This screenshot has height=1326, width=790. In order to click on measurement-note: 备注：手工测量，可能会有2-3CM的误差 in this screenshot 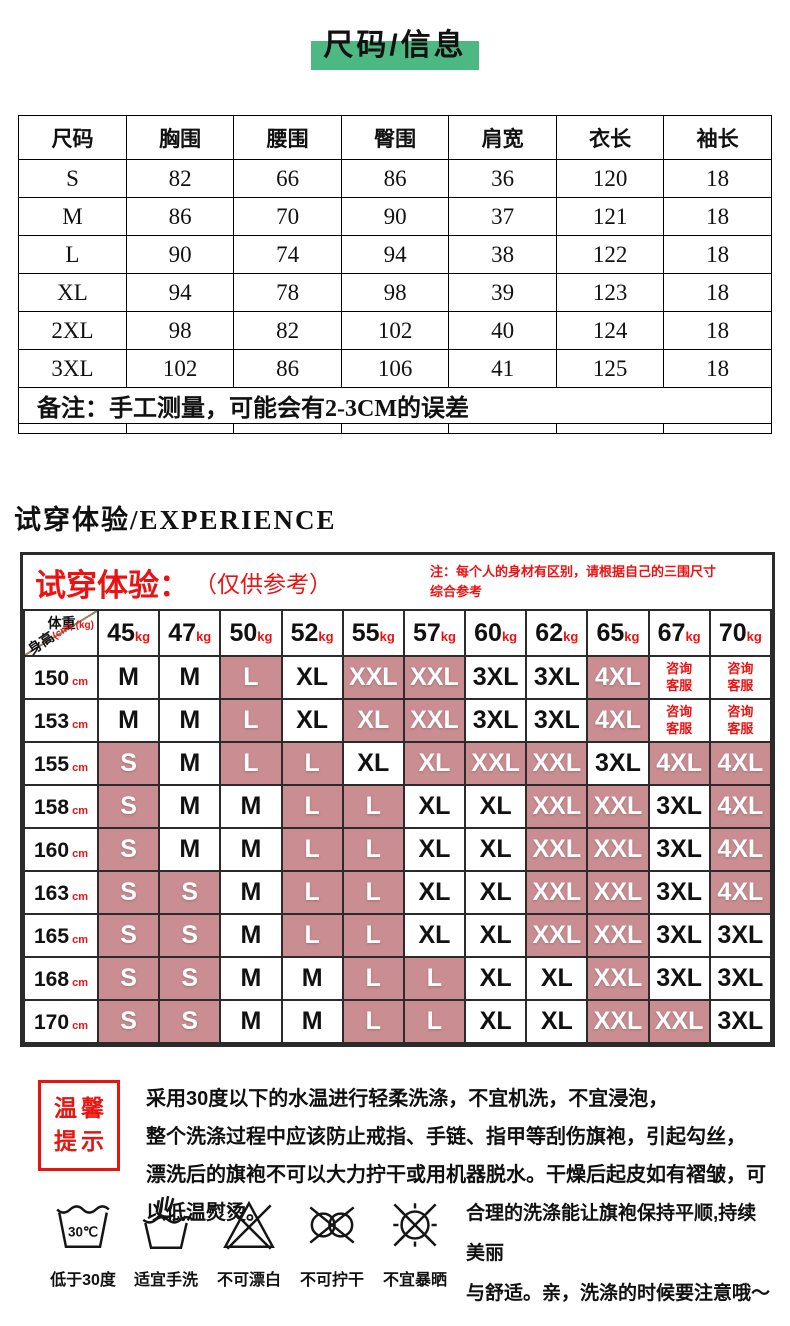, I will do `click(395, 405)`.